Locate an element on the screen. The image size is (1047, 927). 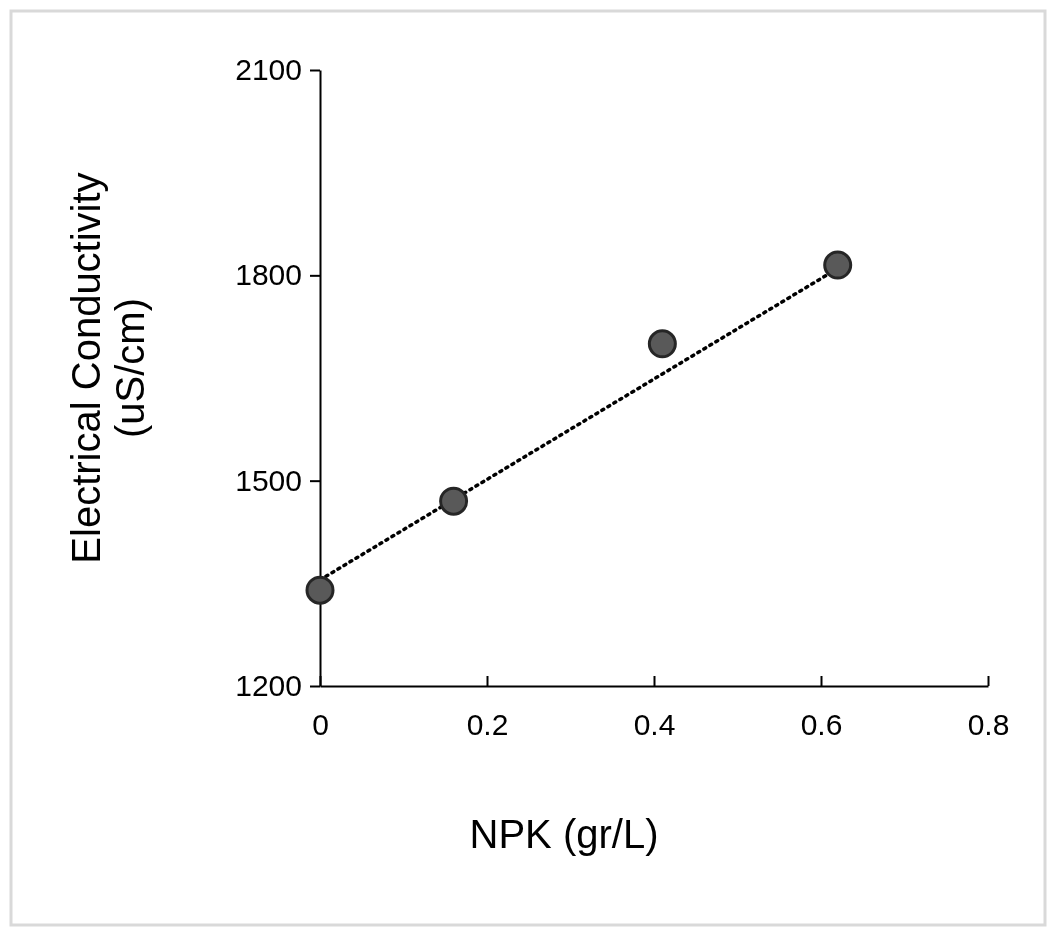
y-axis-title: Electrical Conductivity (uS/cm) is located at coordinates (108, 368).